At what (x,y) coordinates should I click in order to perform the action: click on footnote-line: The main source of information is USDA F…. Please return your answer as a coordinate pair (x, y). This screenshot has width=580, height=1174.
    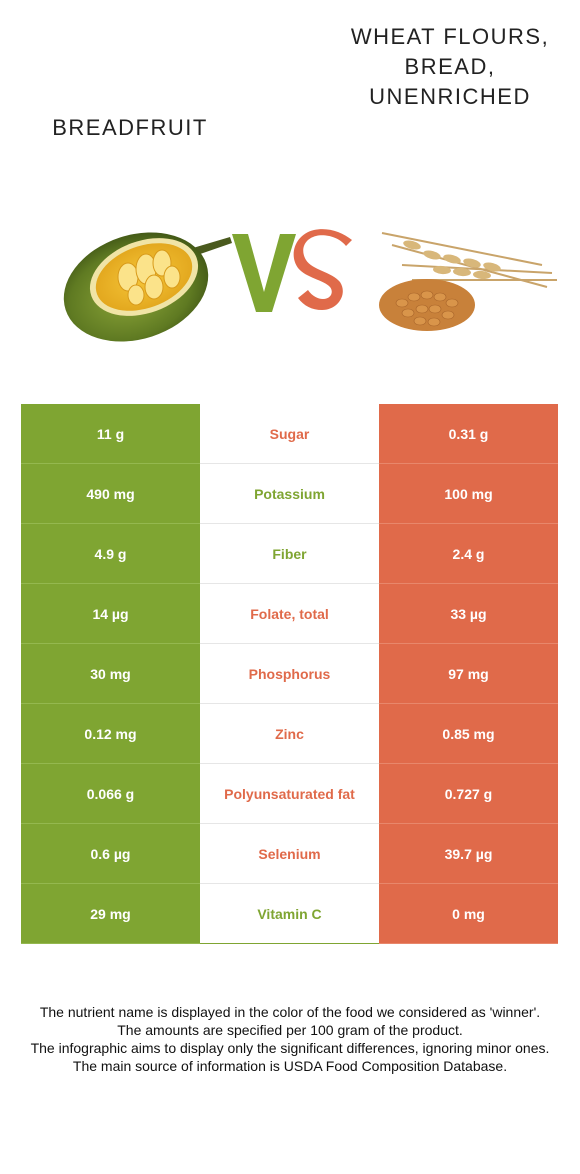
    Looking at the image, I should click on (290, 1066).